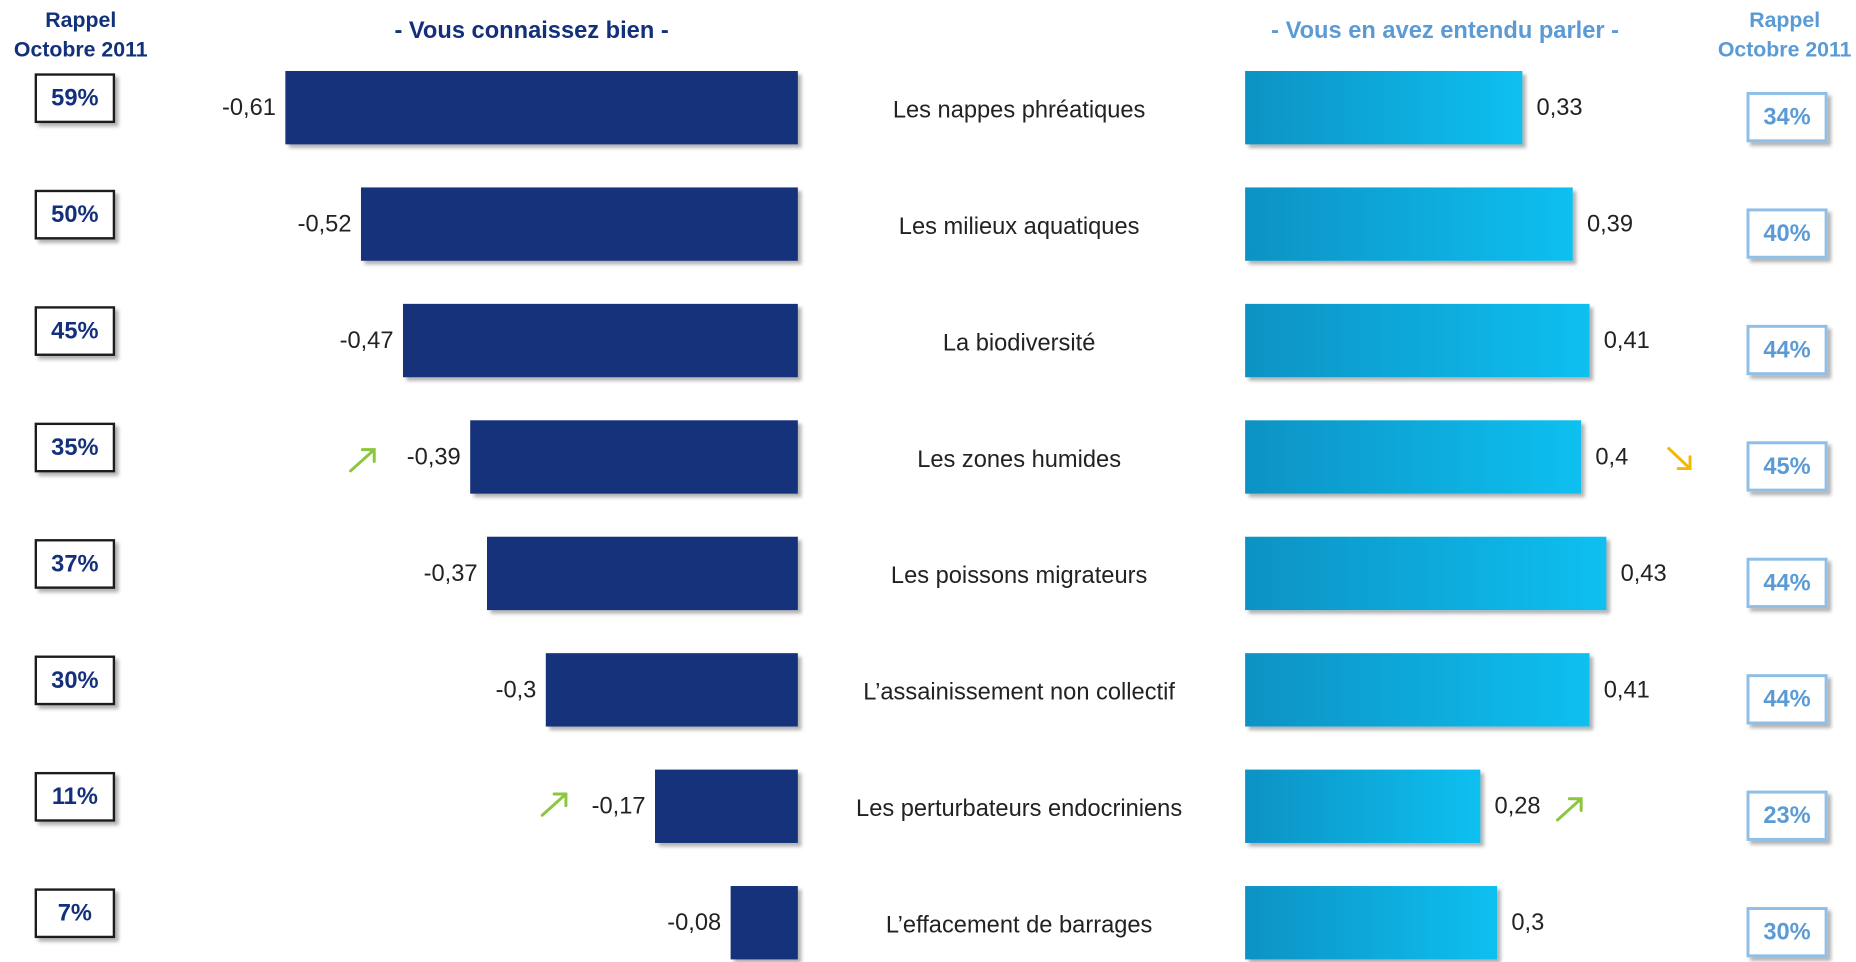 This screenshot has height=962, width=1856. I want to click on rappel-value: 35%, so click(74, 448).